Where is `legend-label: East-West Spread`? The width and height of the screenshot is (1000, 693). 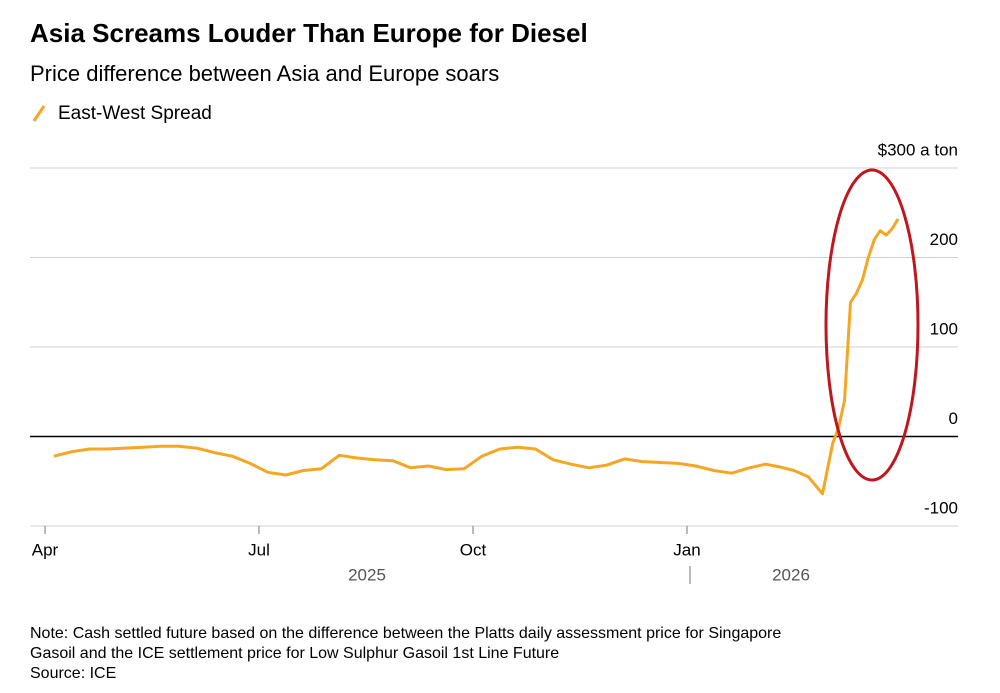
legend-label: East-West Spread is located at coordinates (135, 113).